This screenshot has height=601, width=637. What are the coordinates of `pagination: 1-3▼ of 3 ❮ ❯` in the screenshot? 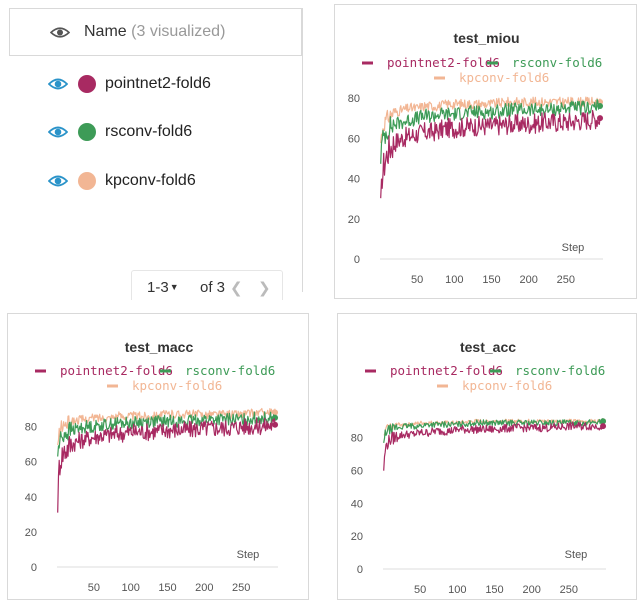 It's located at (207, 285).